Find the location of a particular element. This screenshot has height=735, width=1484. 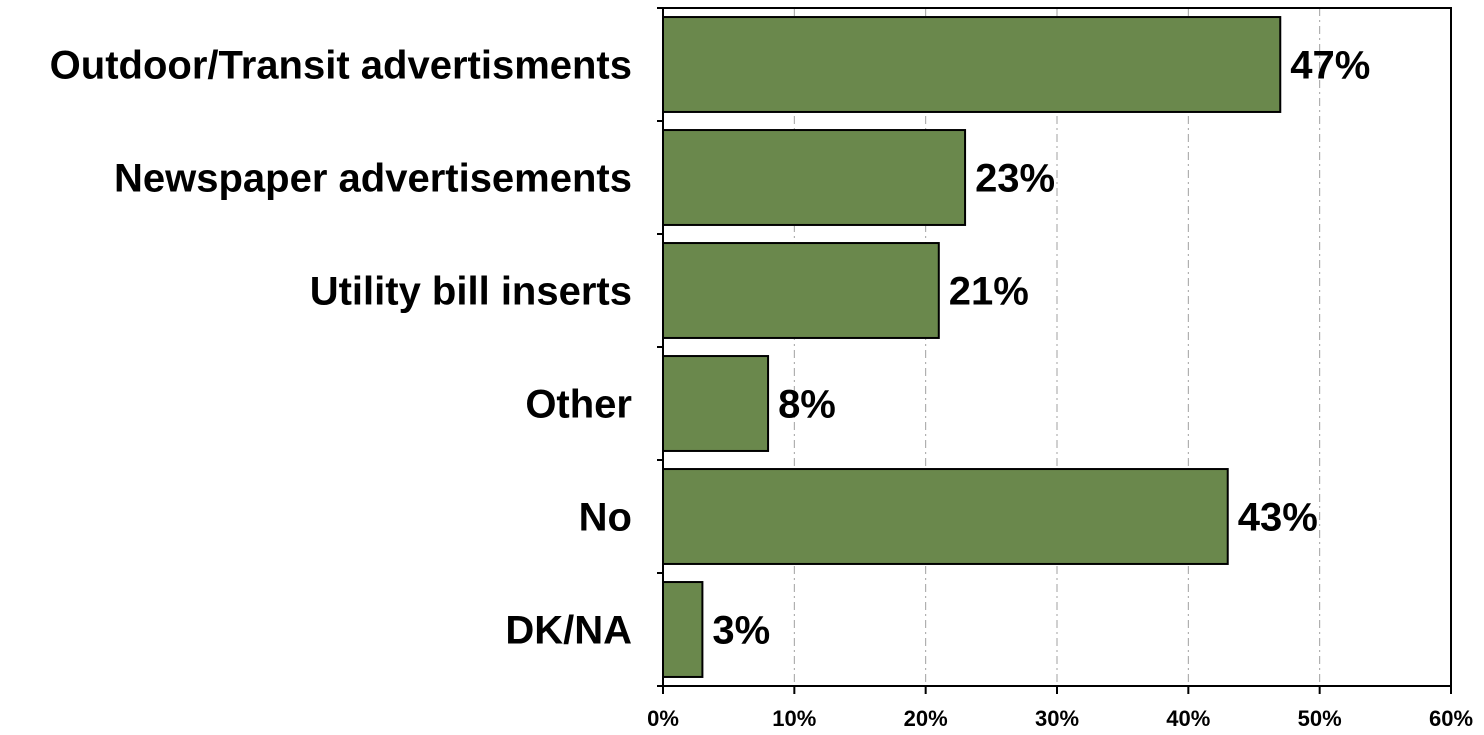

x-tick-label-60: 60% is located at coordinates (1451, 718).